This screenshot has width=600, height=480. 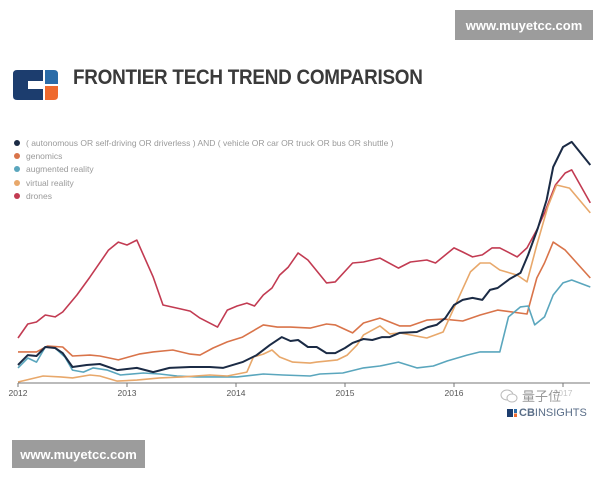 I want to click on legend-label: augmented reality, so click(x=60, y=169).